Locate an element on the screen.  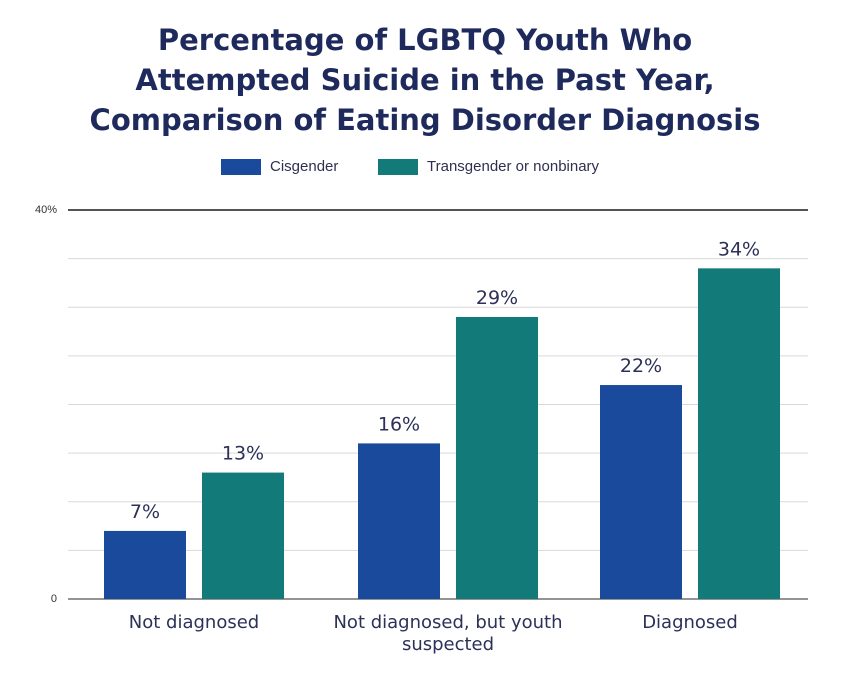
category-label-0-line-0: Not diagnosed is located at coordinates (194, 622).